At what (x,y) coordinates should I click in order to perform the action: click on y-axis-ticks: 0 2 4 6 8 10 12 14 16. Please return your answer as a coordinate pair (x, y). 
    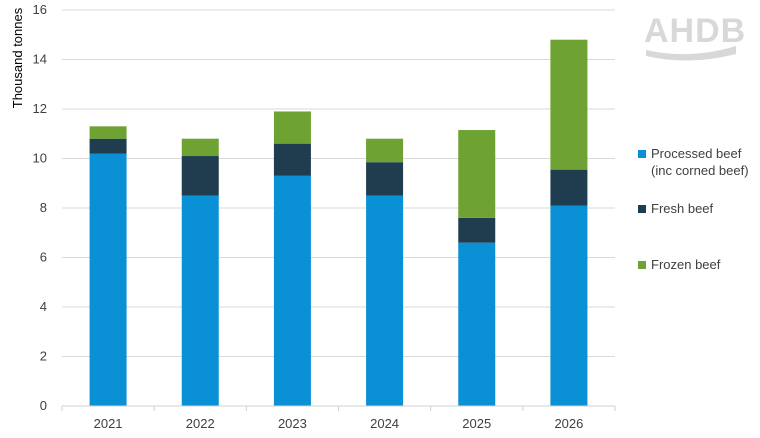
    Looking at the image, I should click on (40, 207).